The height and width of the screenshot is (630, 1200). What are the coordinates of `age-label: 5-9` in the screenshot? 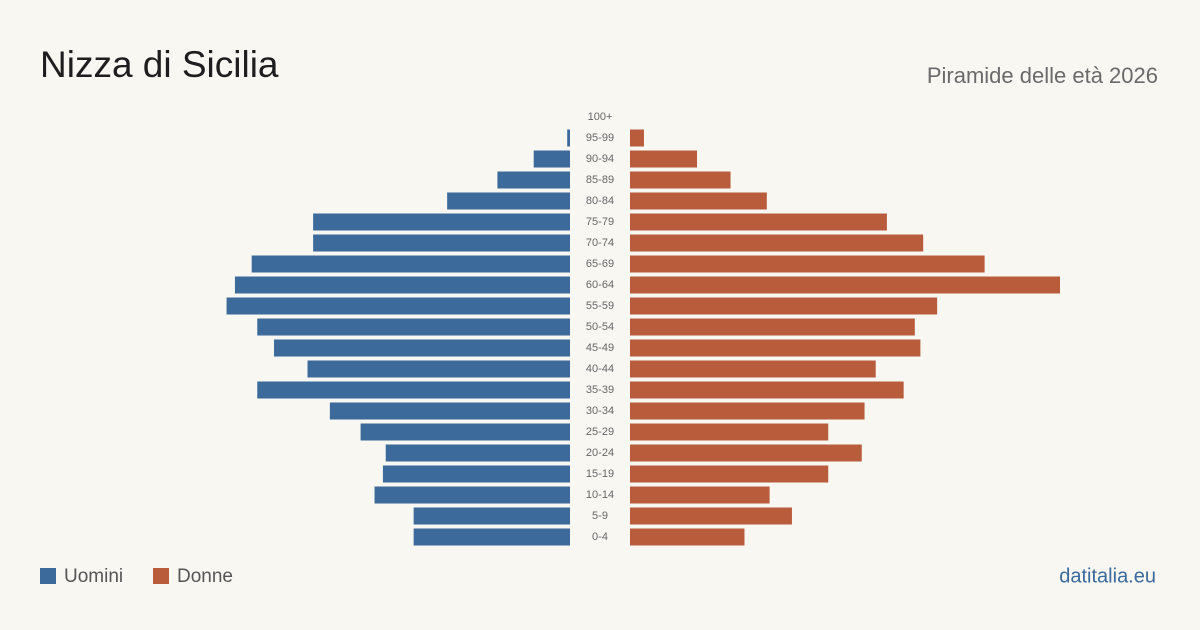 It's located at (600, 516).